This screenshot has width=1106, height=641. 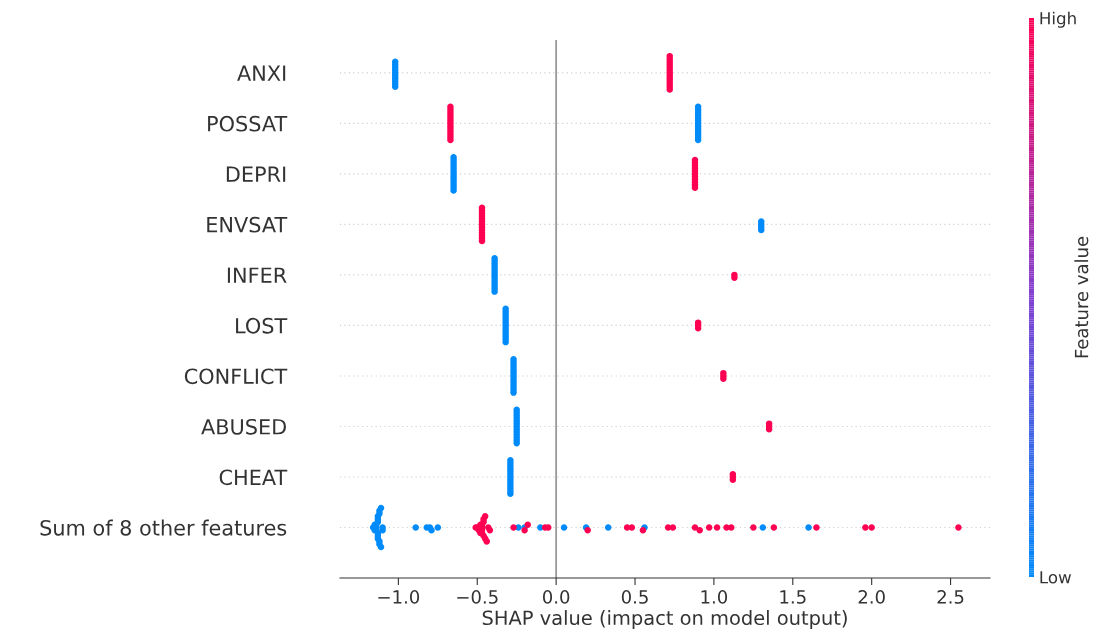 I want to click on x-tick-label: 0.0, so click(x=556, y=597).